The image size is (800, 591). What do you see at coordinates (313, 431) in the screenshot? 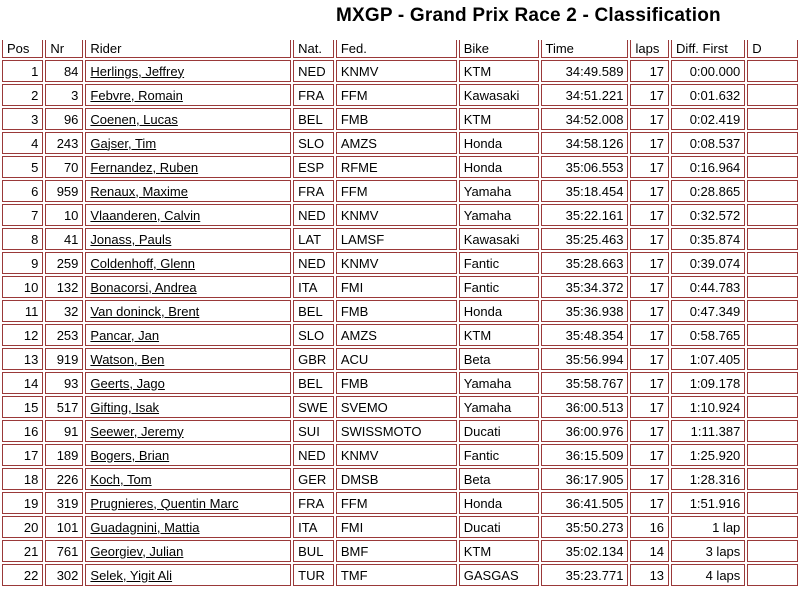
I see `cell-nat: SUI` at bounding box center [313, 431].